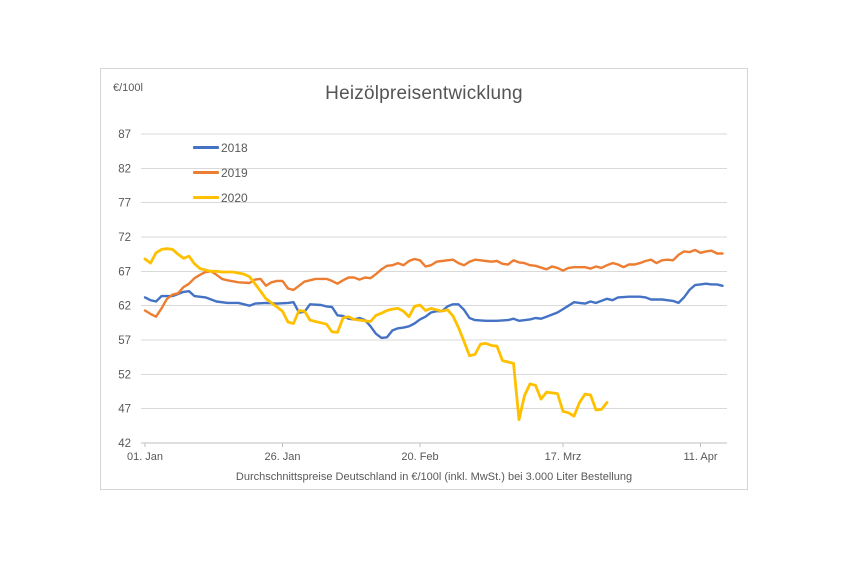 This screenshot has width=858, height=588. I want to click on y-axis-tick-label: 42, so click(124, 444).